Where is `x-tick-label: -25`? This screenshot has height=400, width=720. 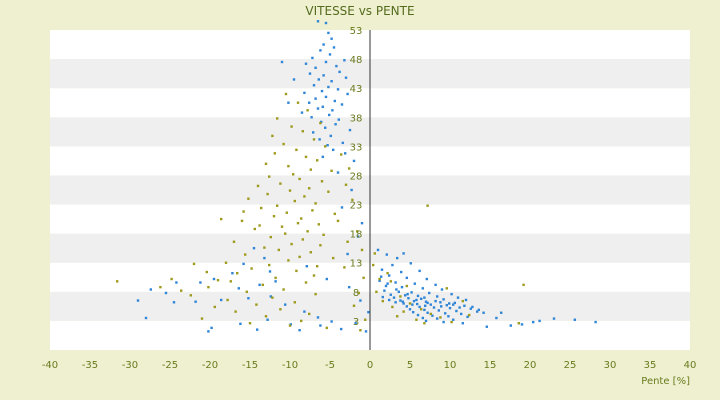 x-tick-label: -25 is located at coordinates (170, 365).